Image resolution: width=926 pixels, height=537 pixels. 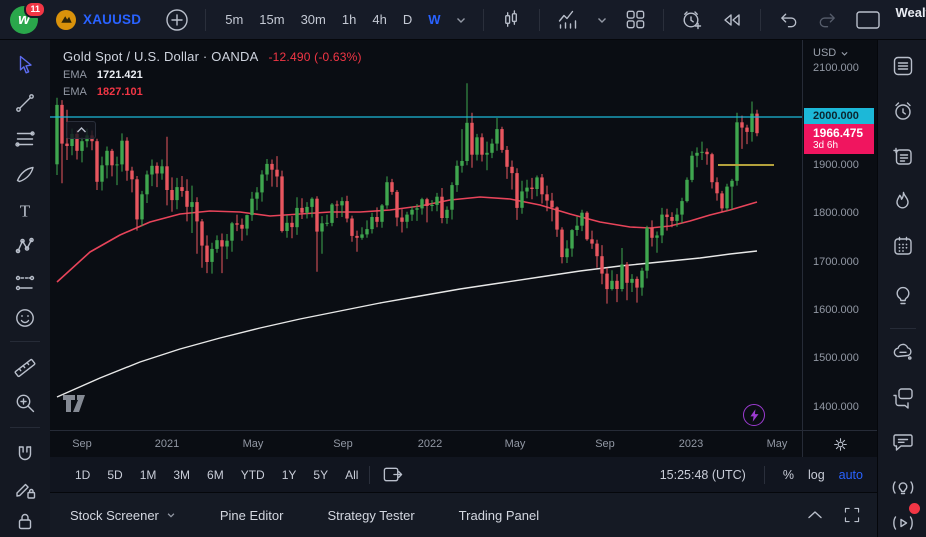 I want to click on cursor-tool-icon, so click(x=25, y=65).